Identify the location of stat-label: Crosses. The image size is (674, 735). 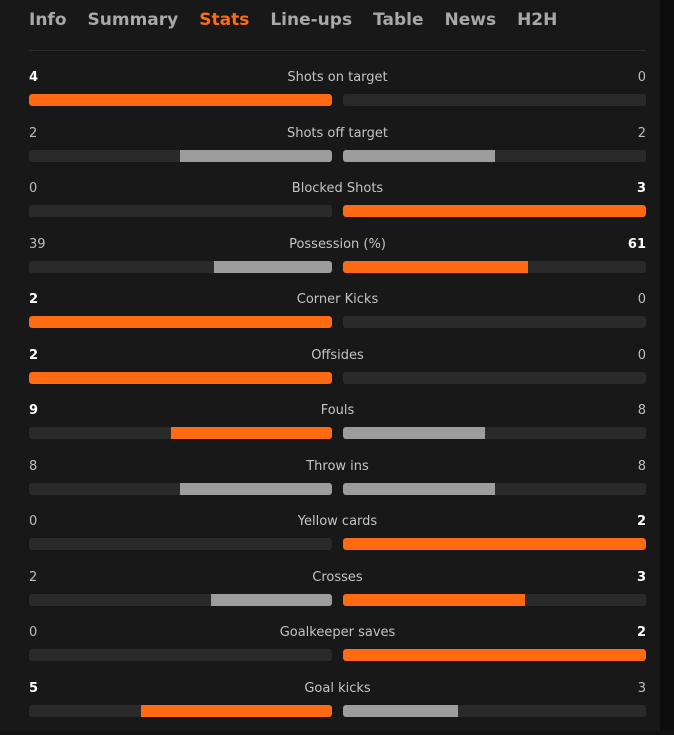
(337, 578).